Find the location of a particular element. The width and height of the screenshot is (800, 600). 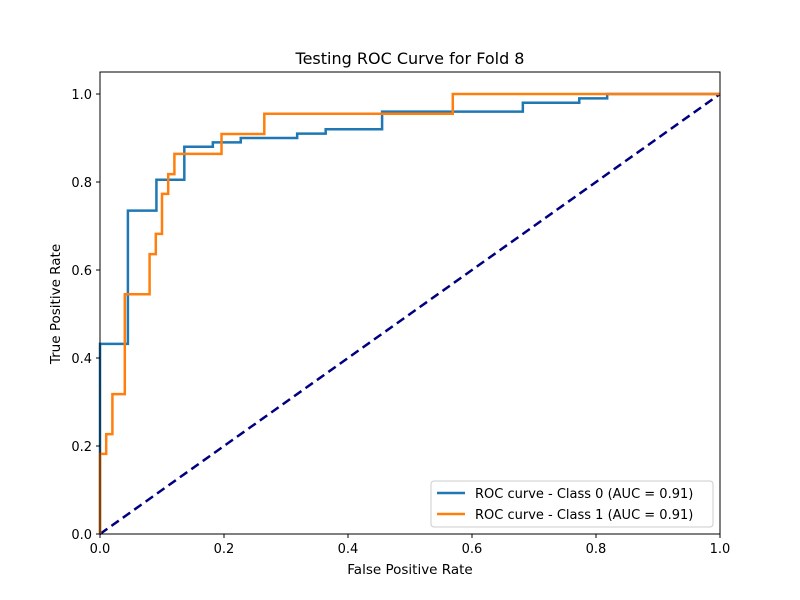

y-tick-label: 0.6 is located at coordinates (81, 271).